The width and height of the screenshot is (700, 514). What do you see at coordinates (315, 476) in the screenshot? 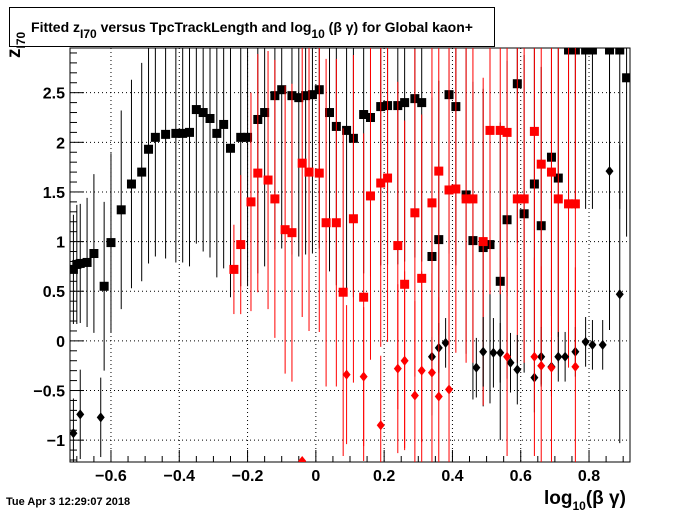
I see `x-tick-label: 0` at bounding box center [315, 476].